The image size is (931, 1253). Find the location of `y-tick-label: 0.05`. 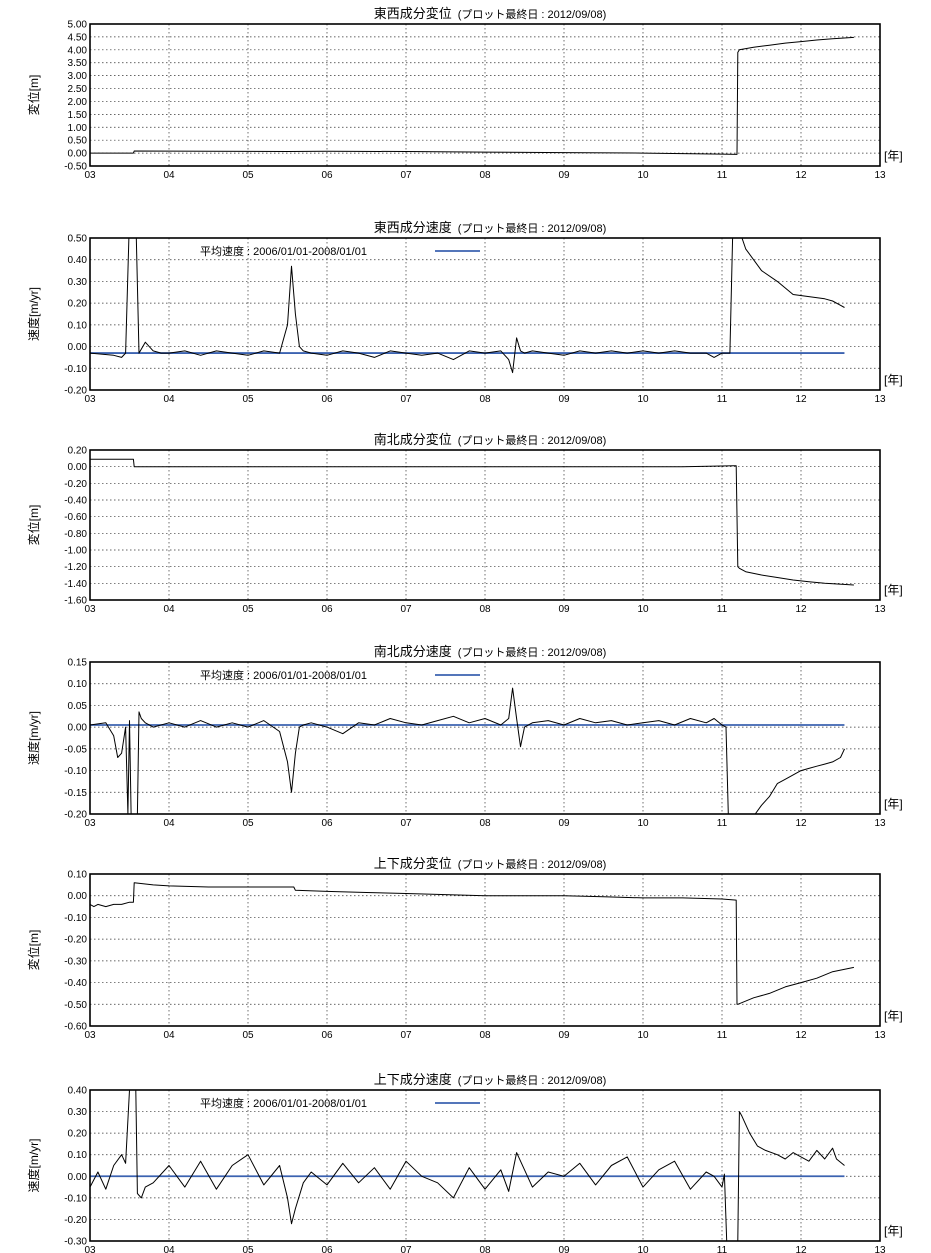

y-tick-label: 0.05 is located at coordinates (78, 706).